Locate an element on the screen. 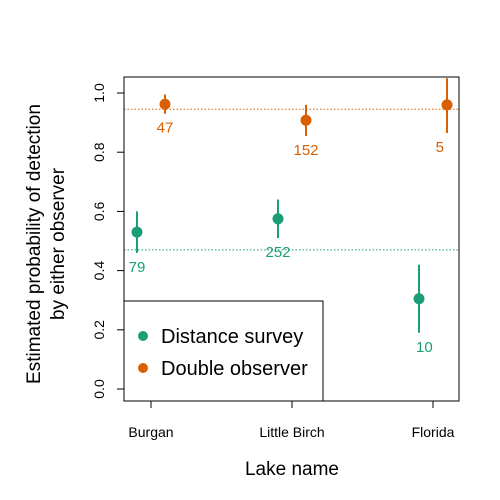 This screenshot has width=500, height=500. legend-marker-double-observer is located at coordinates (143, 368).